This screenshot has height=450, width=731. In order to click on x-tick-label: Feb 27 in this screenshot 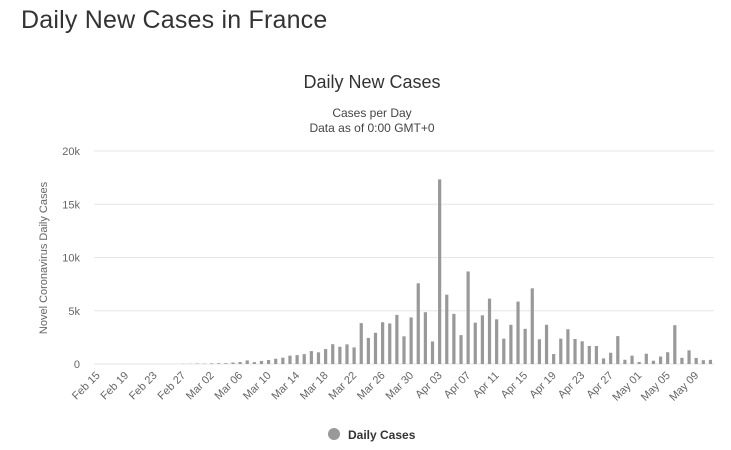, I will do `click(172, 386)`.